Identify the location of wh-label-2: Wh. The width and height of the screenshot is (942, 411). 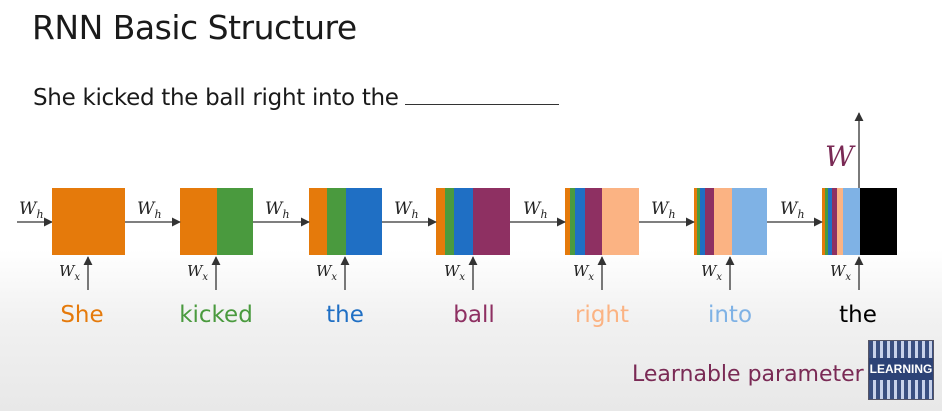
(277, 210).